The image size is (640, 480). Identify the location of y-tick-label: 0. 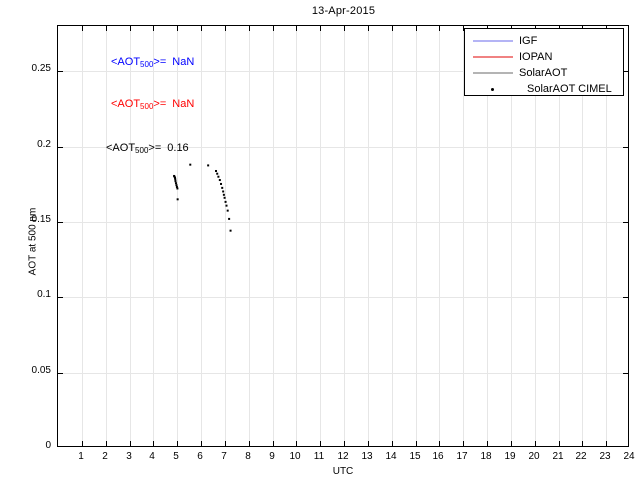
(48, 445).